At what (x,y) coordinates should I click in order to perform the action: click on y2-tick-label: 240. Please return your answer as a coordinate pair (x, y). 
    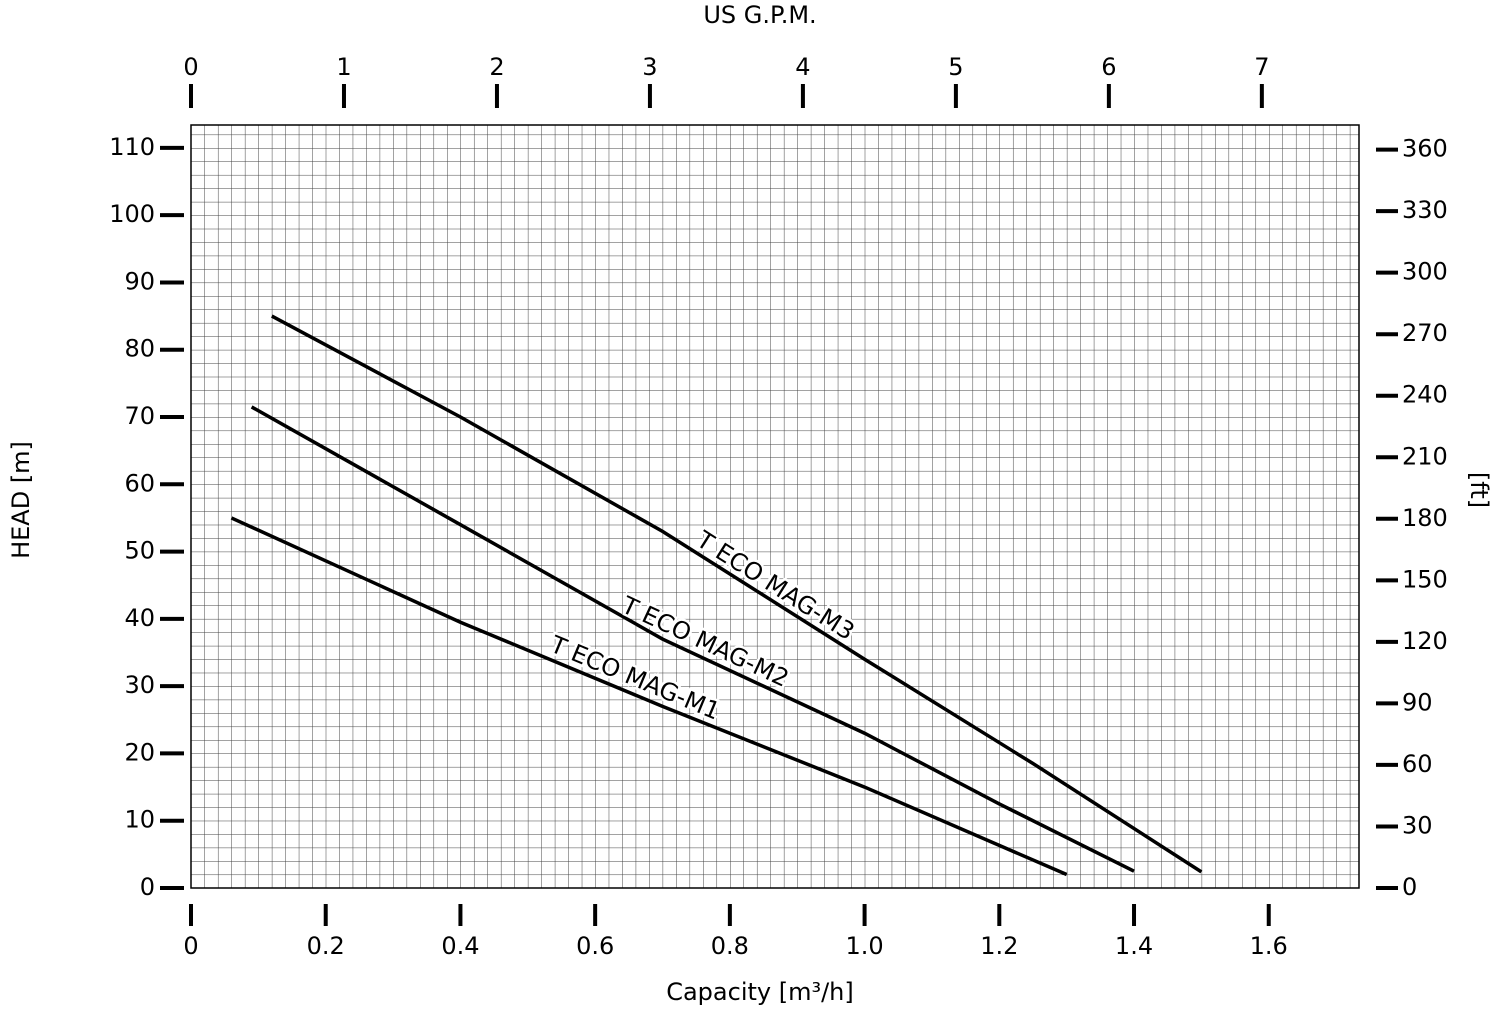
    Looking at the image, I should click on (1425, 395).